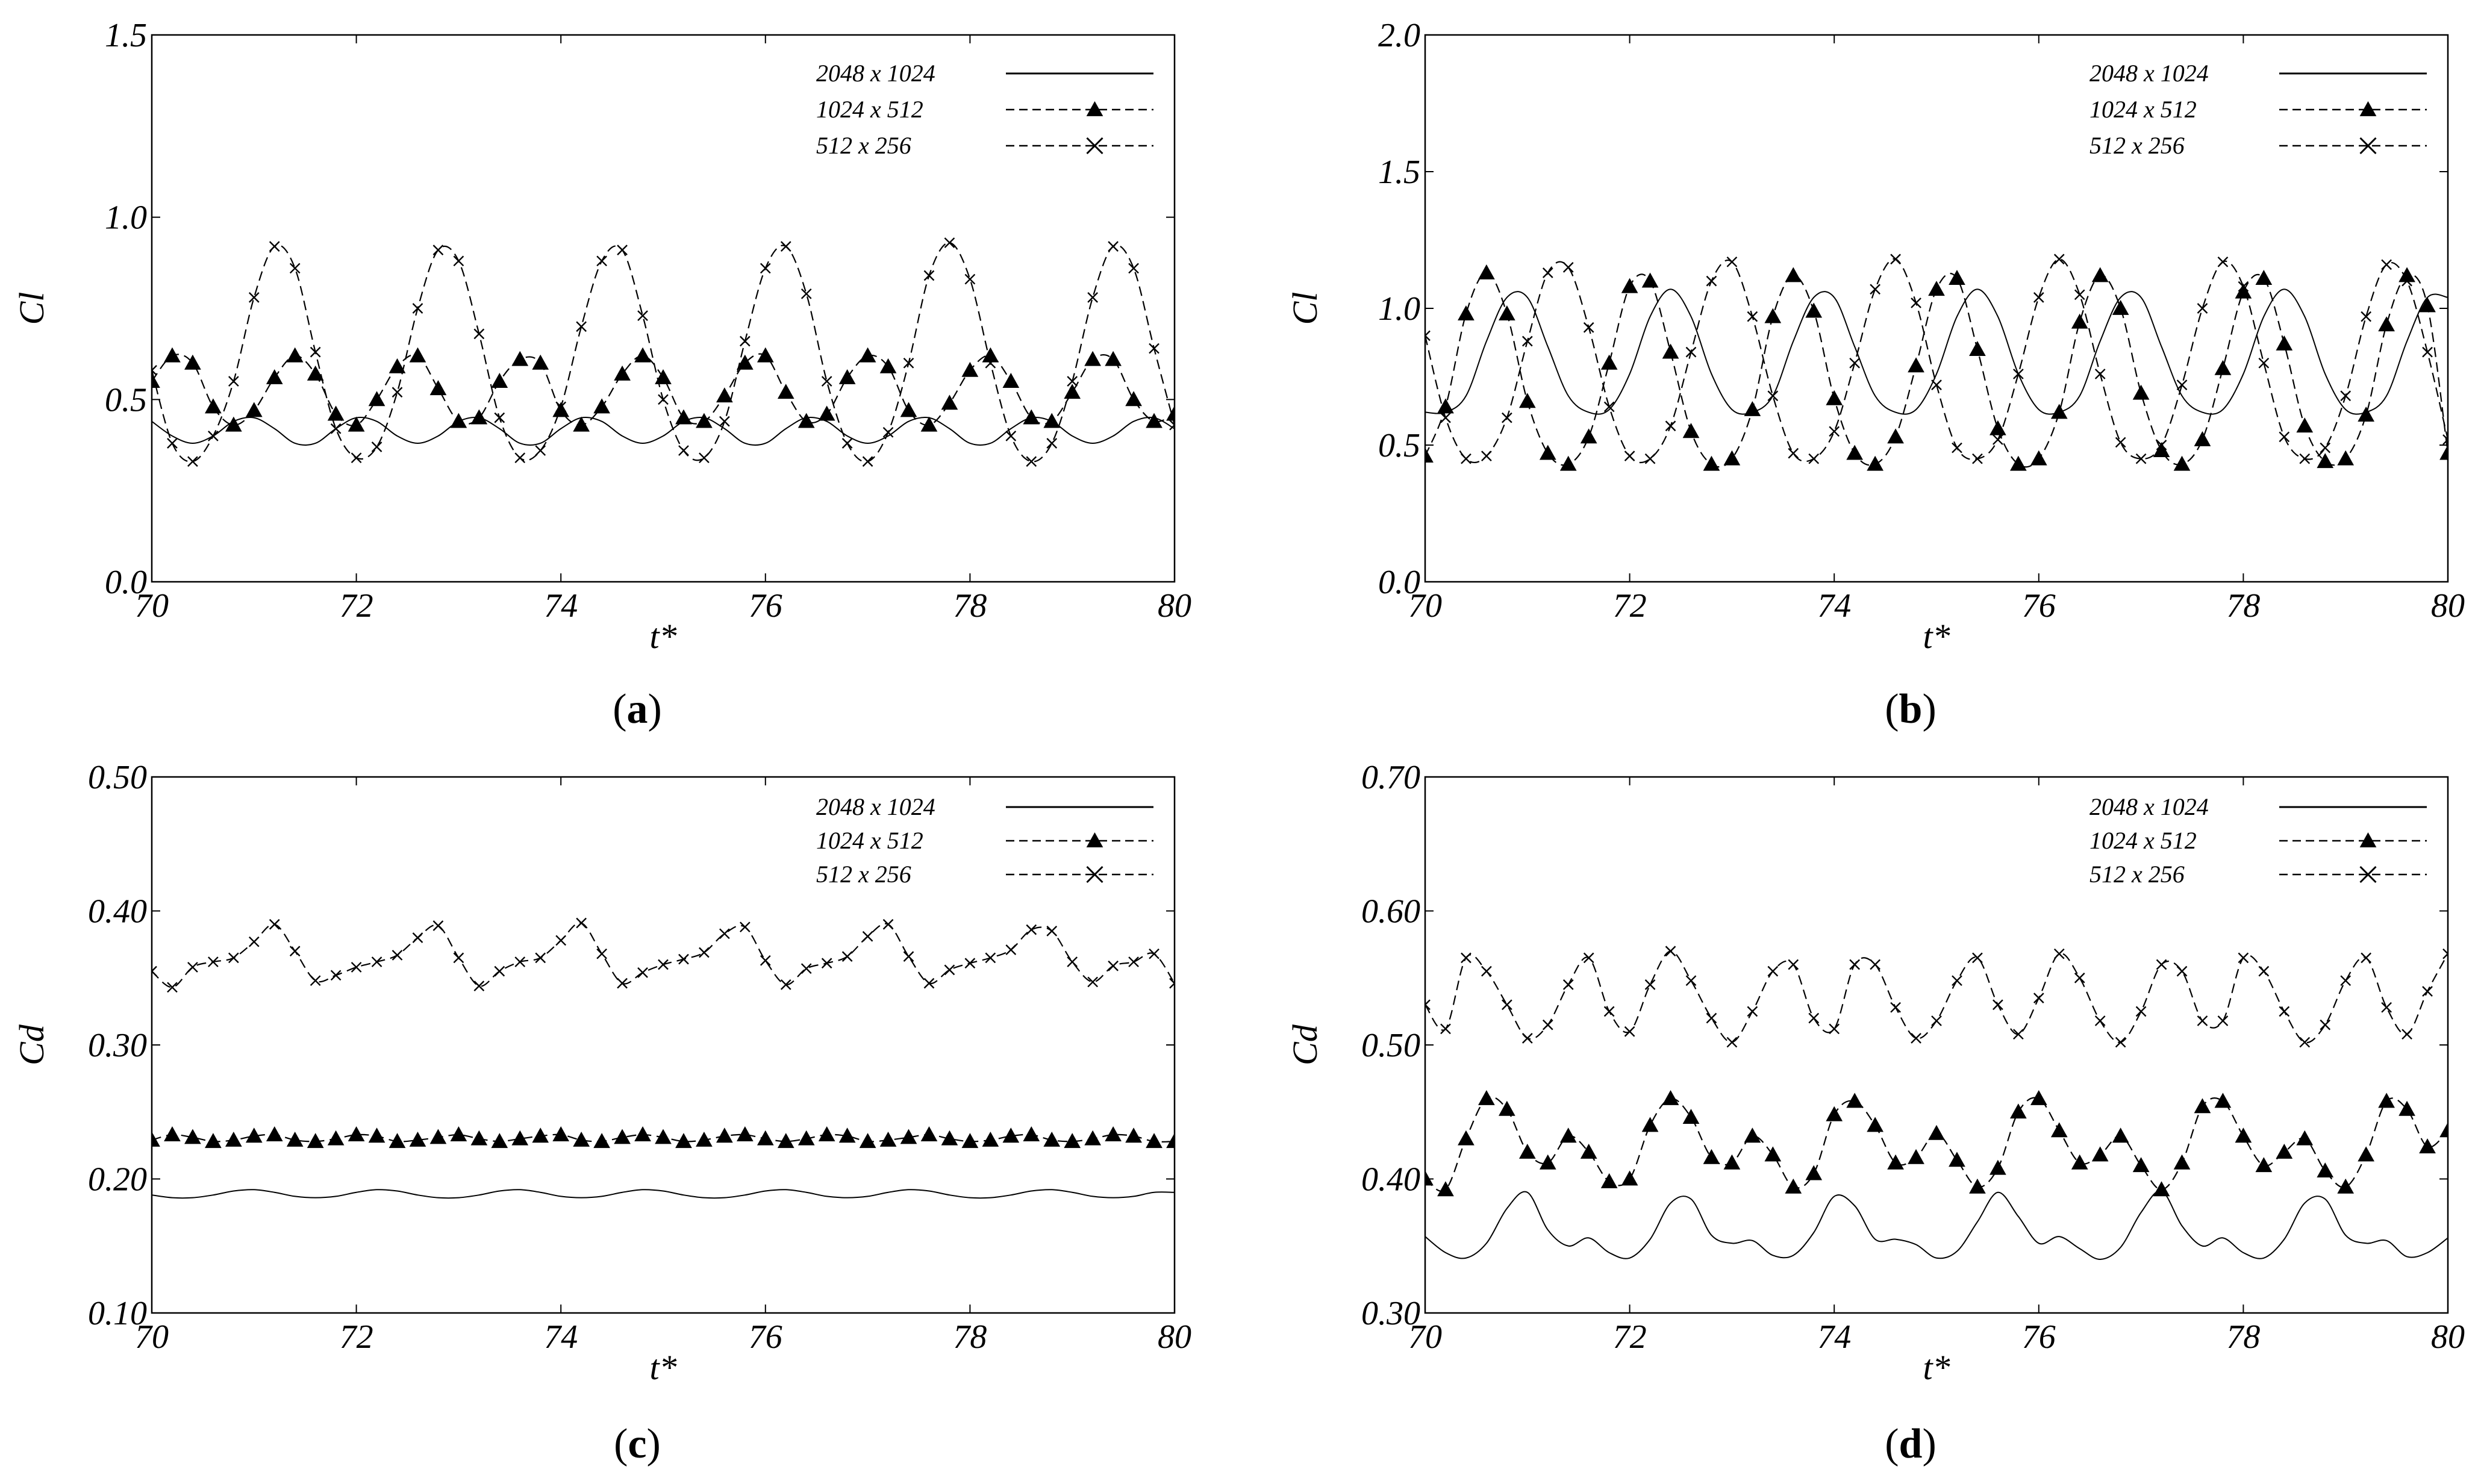 This screenshot has width=2478, height=1484. I want to click on y-tick-label: 0.10, so click(117, 1314).